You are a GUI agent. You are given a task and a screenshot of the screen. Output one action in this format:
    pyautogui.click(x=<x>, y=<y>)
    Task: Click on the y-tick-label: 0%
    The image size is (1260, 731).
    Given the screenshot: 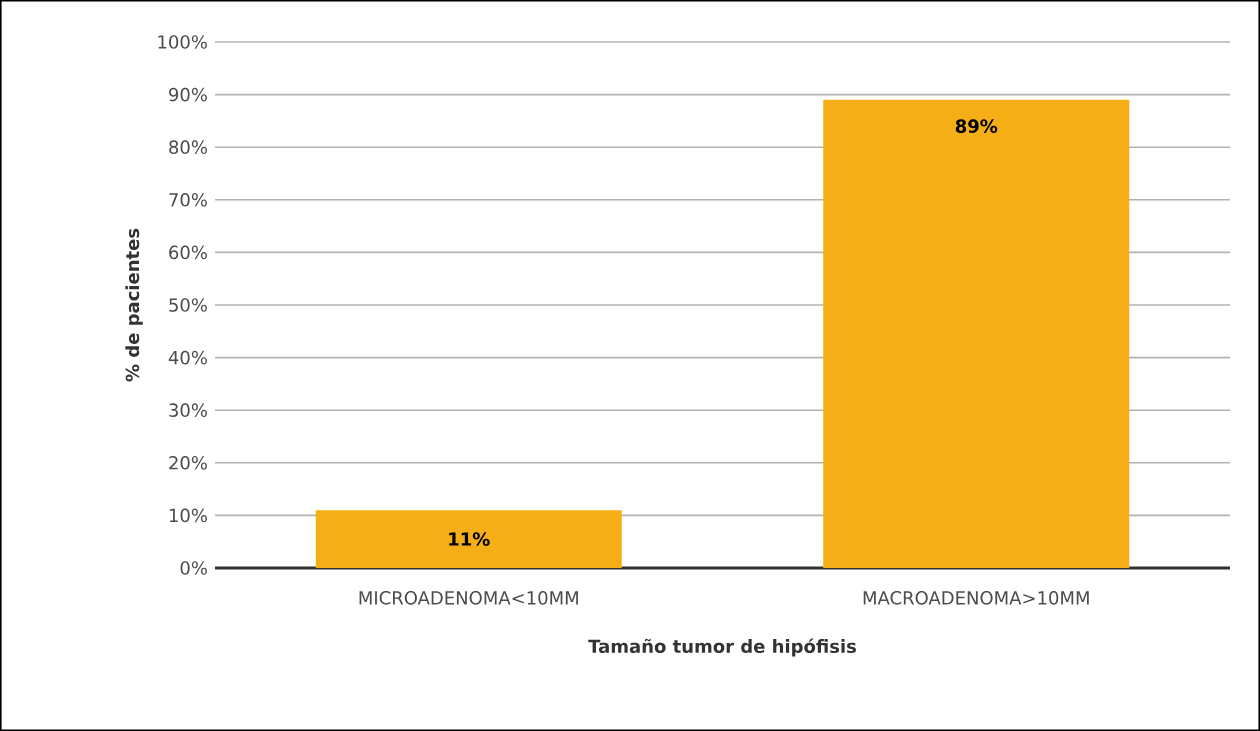 What is the action you would take?
    pyautogui.click(x=193, y=568)
    